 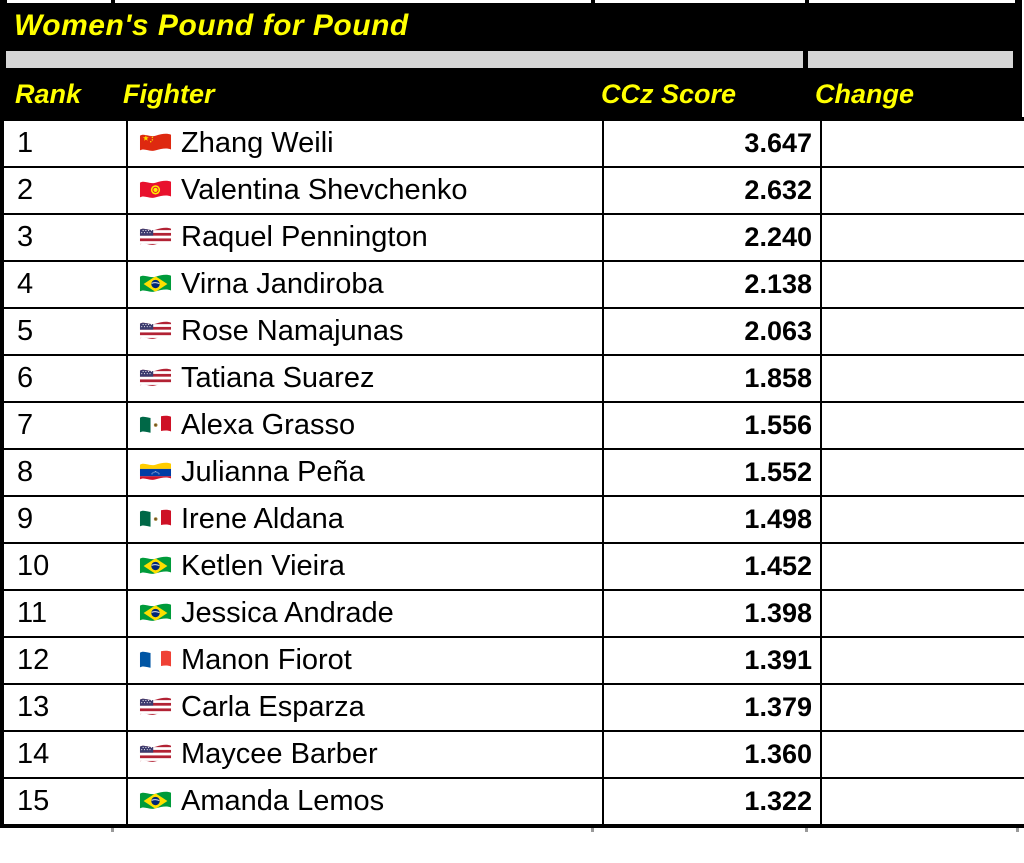 I want to click on page-title: Women's Pound for Pound, so click(x=211, y=25).